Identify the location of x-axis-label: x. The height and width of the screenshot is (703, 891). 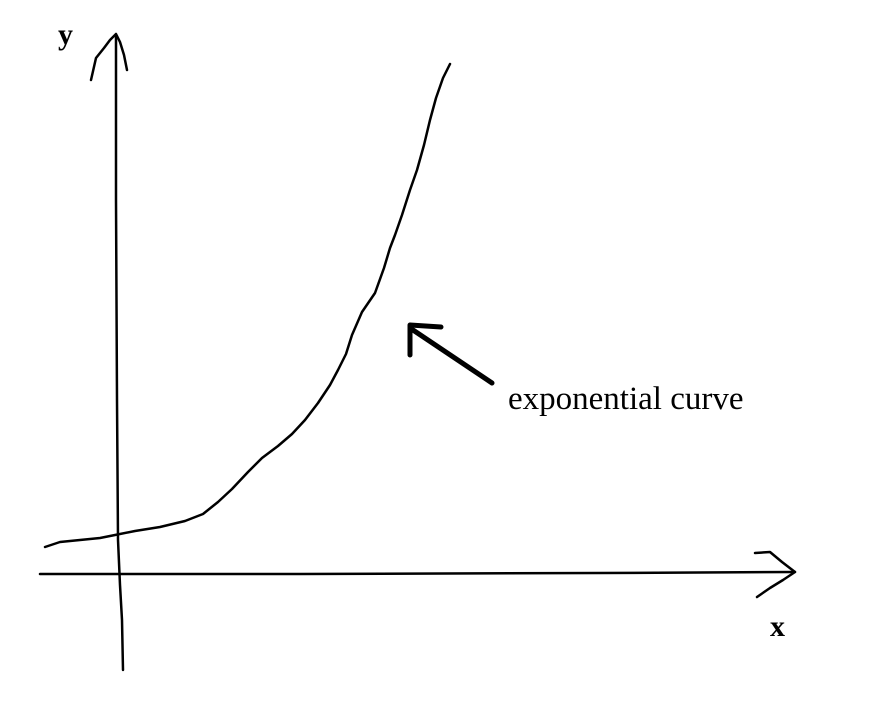
(777, 626).